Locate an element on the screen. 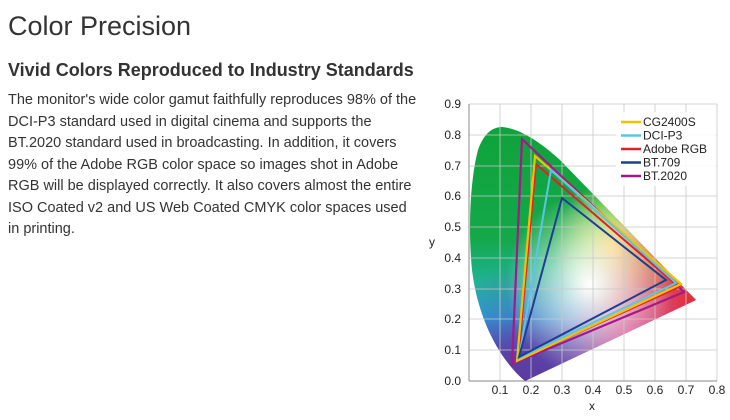 Image resolution: width=730 pixels, height=420 pixels. x-tick: 0.1 is located at coordinates (500, 390).